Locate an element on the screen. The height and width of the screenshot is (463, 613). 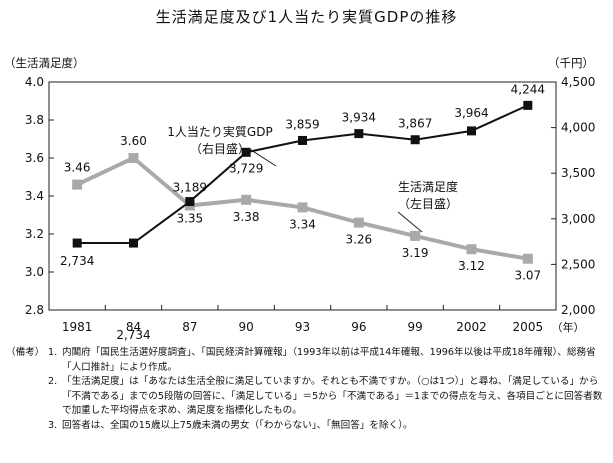
satisfaction-data-label: 3.19 is located at coordinates (415, 253).